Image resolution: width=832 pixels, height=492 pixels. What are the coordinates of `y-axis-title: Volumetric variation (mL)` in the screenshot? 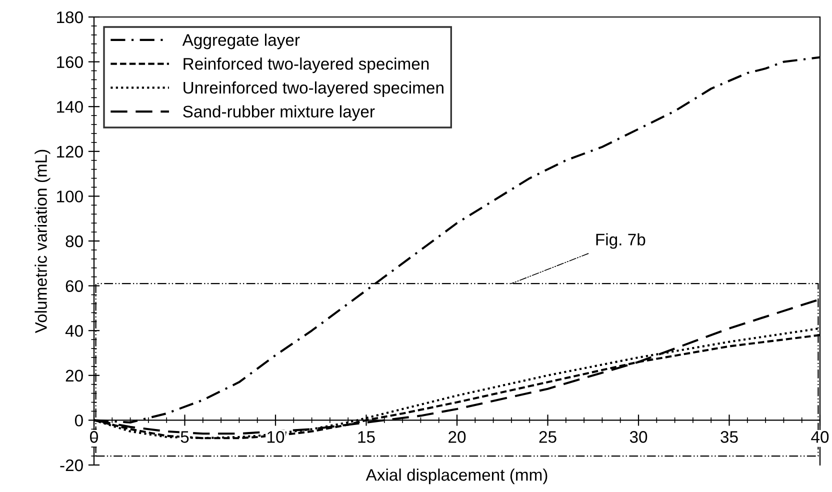 It's located at (42, 242).